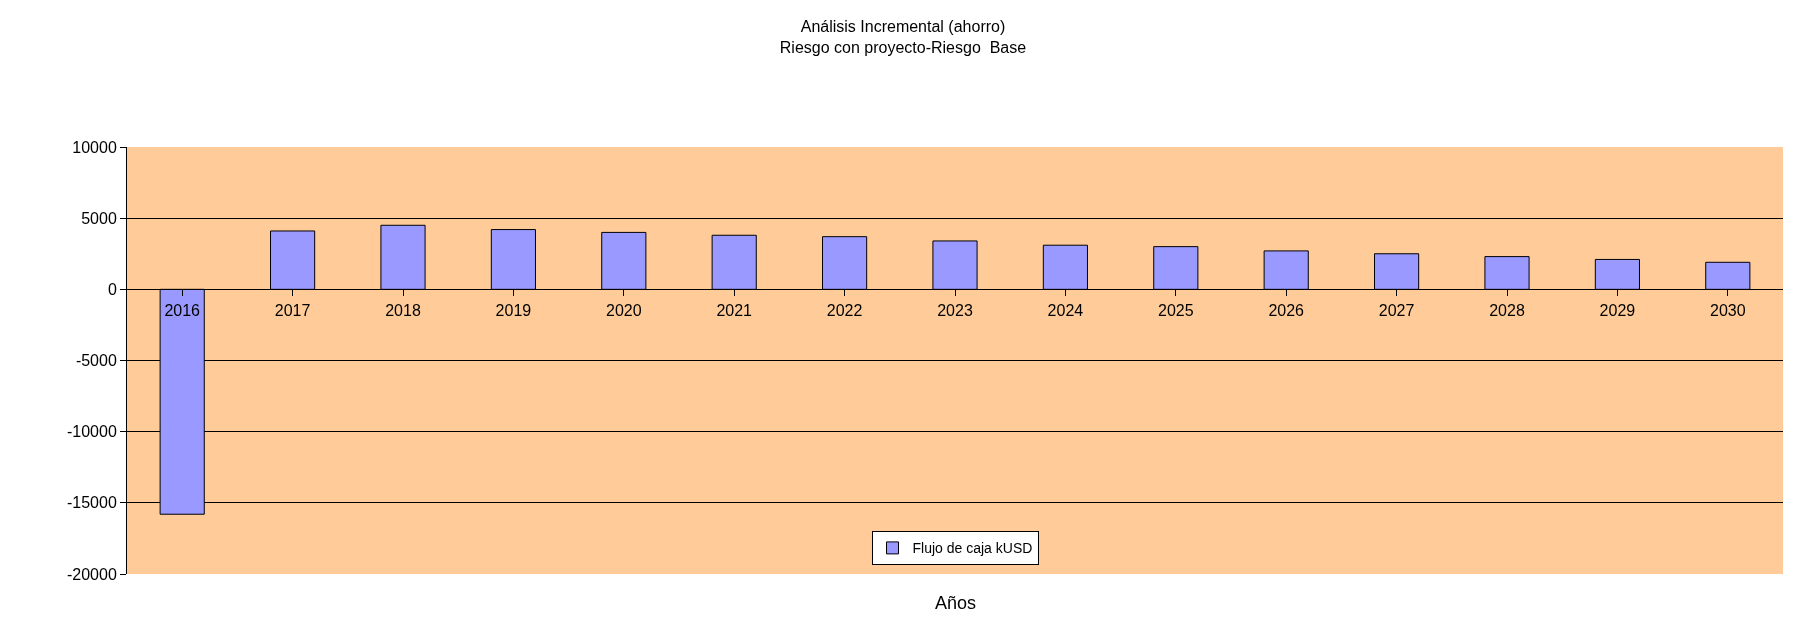 This screenshot has height=644, width=1806. I want to click on y-tick-label: -5000, so click(96, 361).